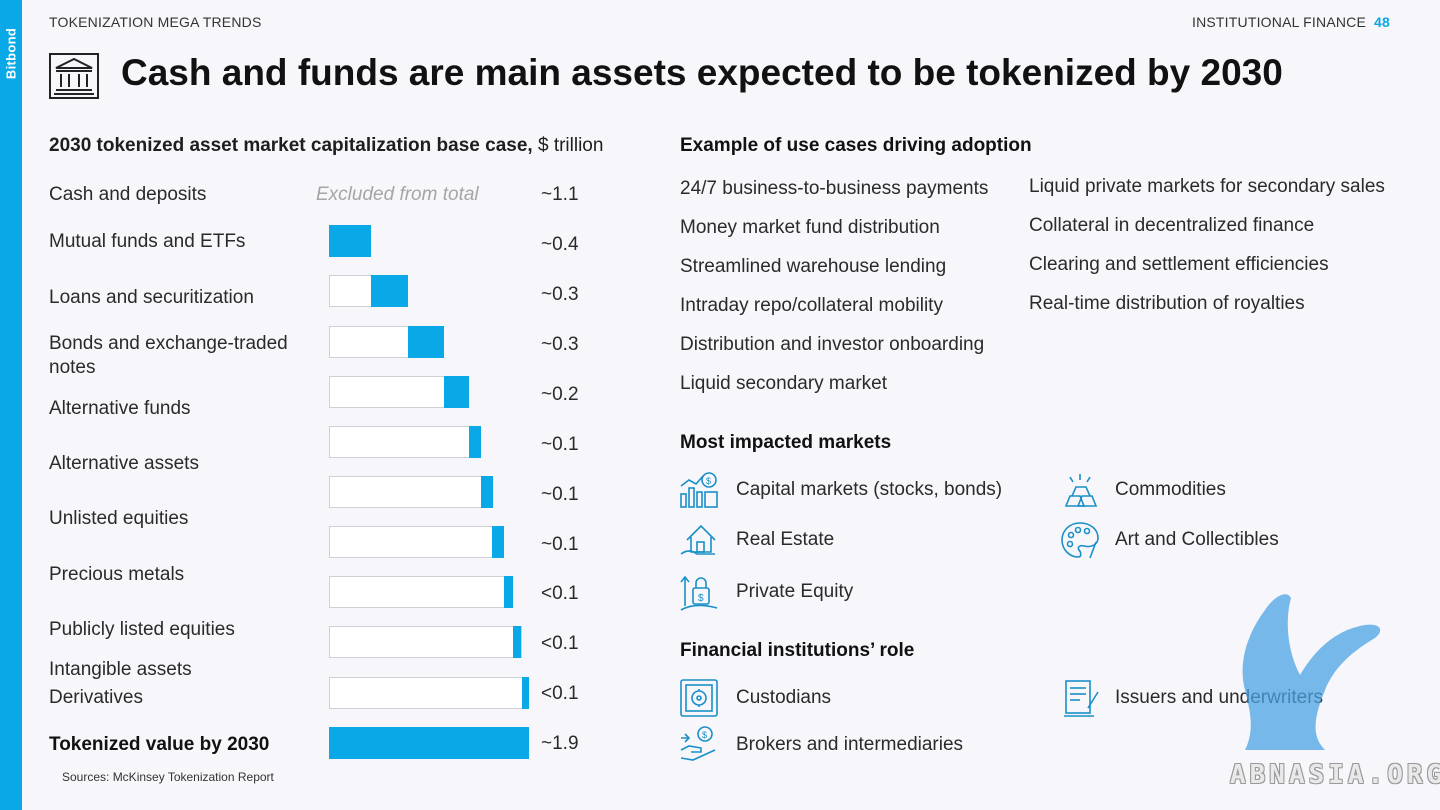 The image size is (1440, 810). What do you see at coordinates (96, 697) in the screenshot?
I see `row-label: Derivatives` at bounding box center [96, 697].